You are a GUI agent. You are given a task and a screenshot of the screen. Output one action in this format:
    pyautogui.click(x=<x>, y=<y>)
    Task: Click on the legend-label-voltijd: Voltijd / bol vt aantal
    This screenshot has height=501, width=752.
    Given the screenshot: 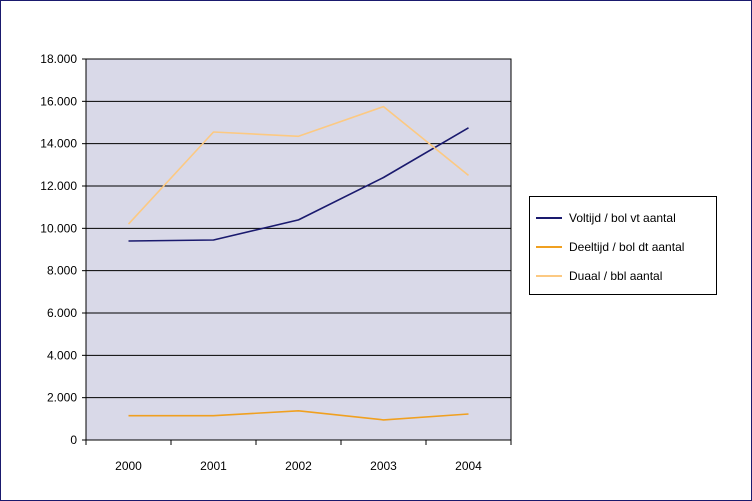 What is the action you would take?
    pyautogui.click(x=622, y=218)
    